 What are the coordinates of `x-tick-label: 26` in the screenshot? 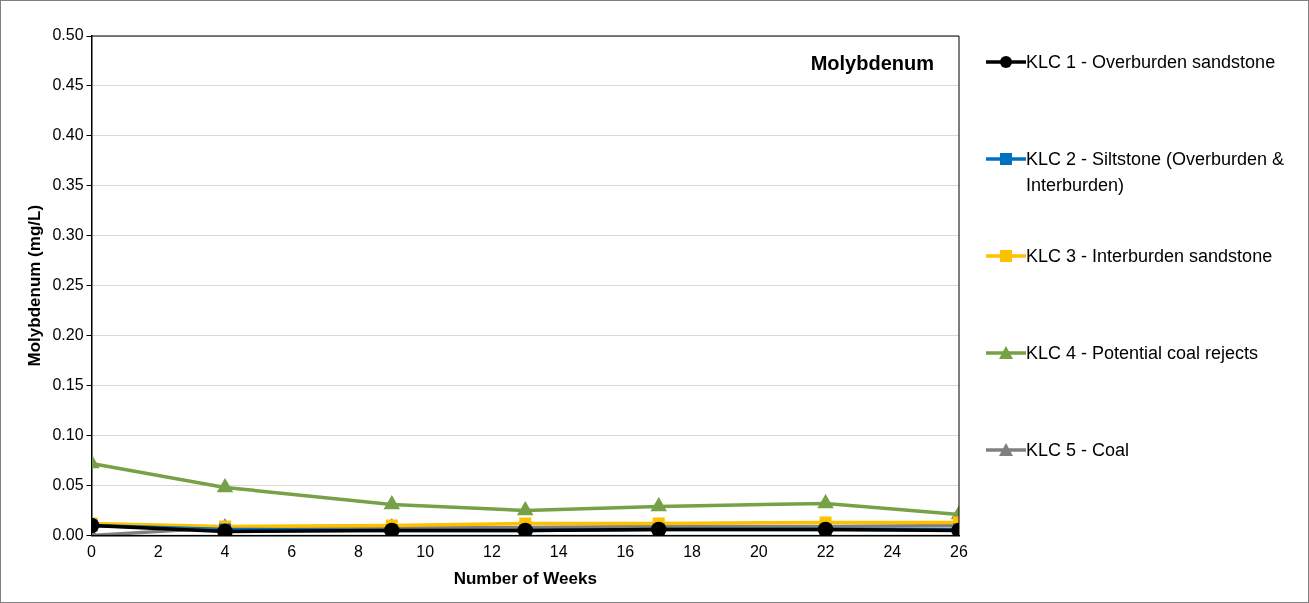 It's located at (959, 552).